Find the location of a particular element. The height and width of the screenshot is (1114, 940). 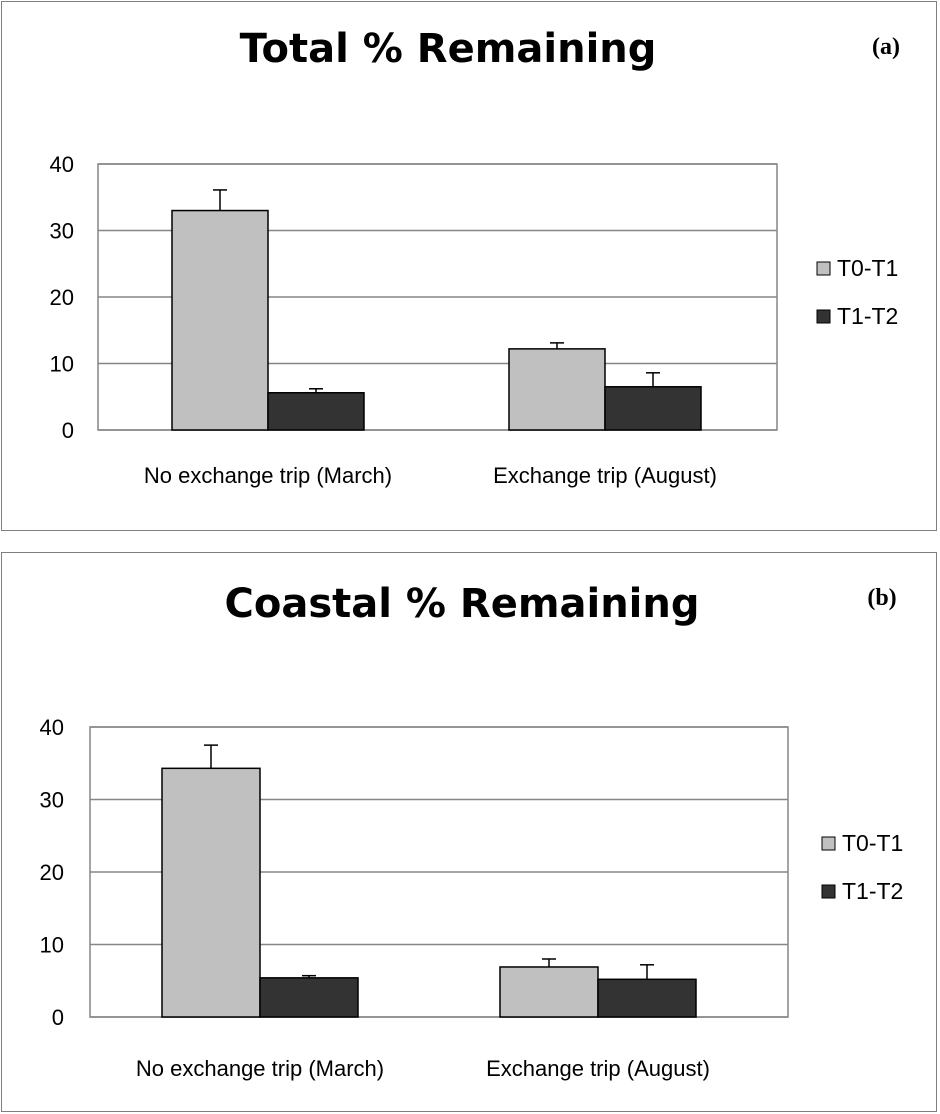

chart-a-y-tick-label: 20 is located at coordinates (62, 297).